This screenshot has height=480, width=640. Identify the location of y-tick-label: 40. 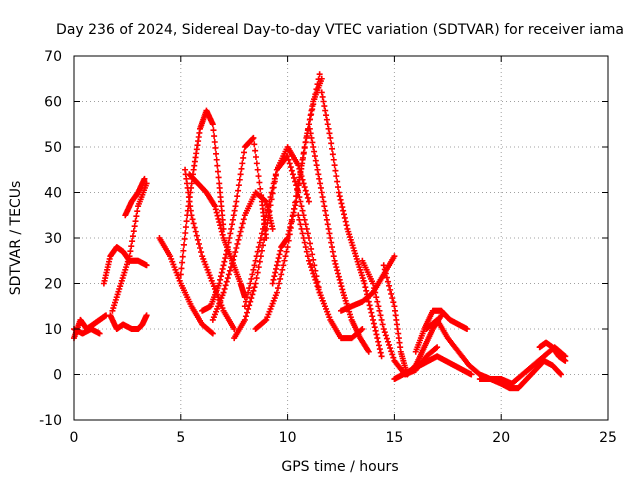
(53, 194).